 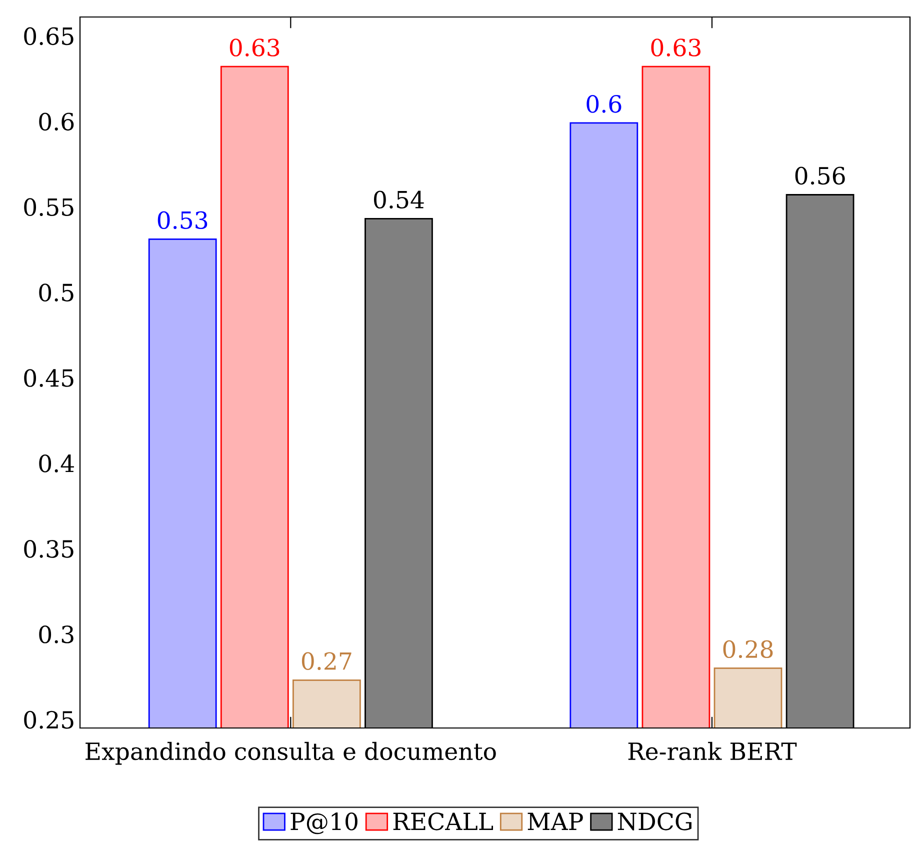 I want to click on y-tick-label: 0.65, so click(x=49, y=36).